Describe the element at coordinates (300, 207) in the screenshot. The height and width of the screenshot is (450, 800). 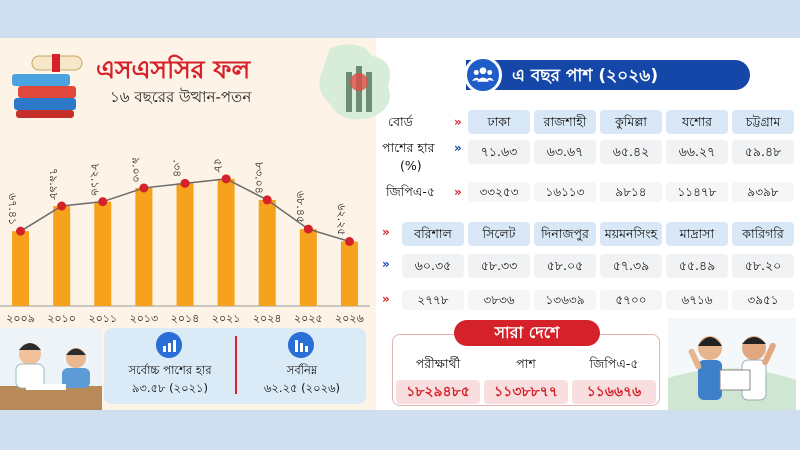
I see `data-label: ৬৮.৪৫` at that location.